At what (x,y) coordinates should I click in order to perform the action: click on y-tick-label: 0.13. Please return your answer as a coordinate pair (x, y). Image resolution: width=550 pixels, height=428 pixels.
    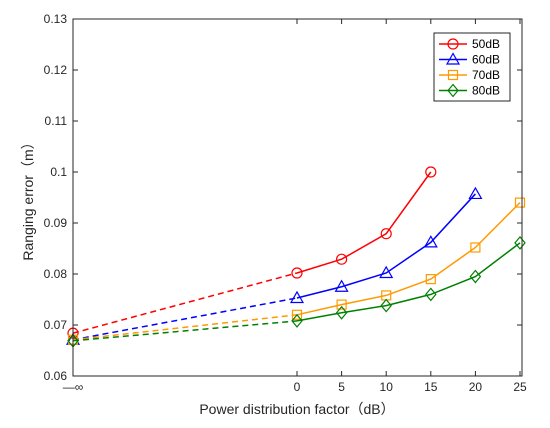
    Looking at the image, I should click on (56, 19).